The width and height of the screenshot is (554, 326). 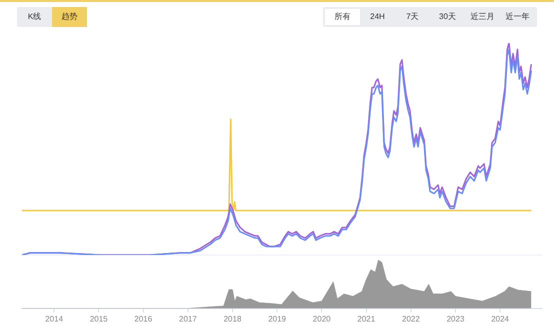 What do you see at coordinates (277, 319) in the screenshot?
I see `x-tick-label: 2019` at bounding box center [277, 319].